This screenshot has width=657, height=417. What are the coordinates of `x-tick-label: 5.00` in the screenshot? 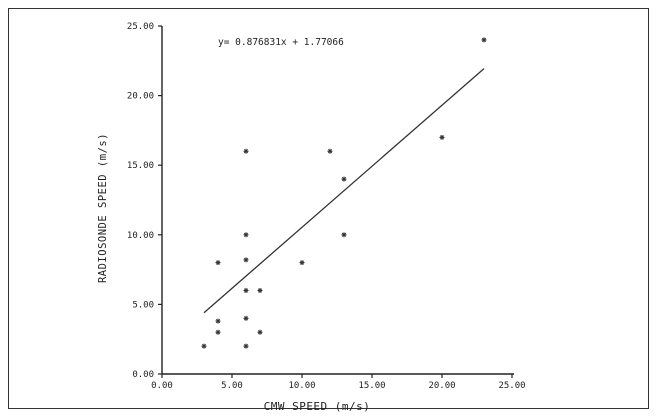 It's located at (232, 386).